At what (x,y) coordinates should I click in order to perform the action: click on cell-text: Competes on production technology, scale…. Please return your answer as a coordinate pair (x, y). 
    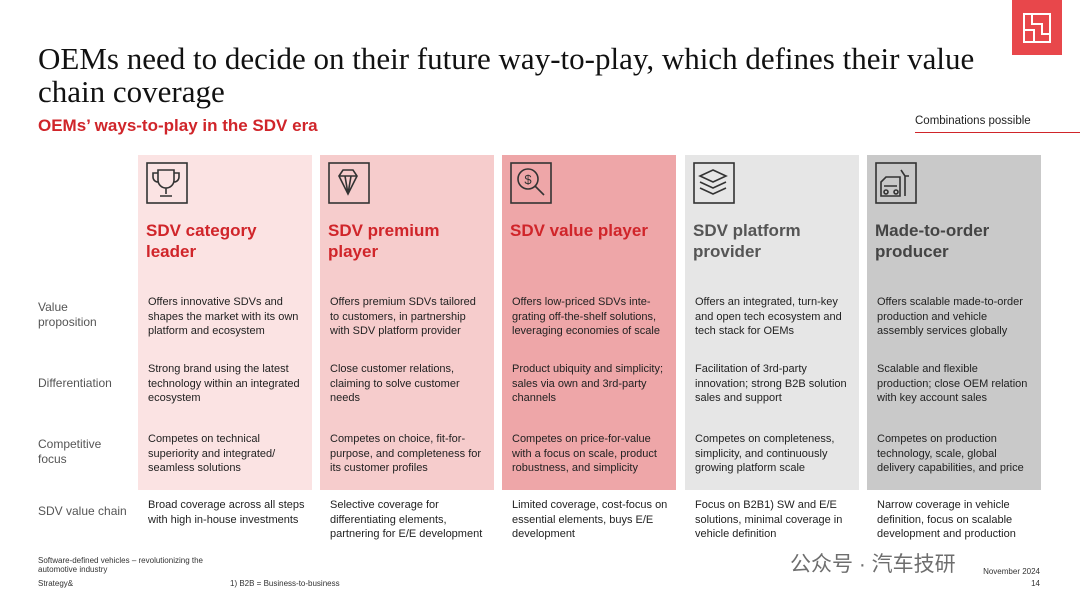
    Looking at the image, I should click on (950, 453).